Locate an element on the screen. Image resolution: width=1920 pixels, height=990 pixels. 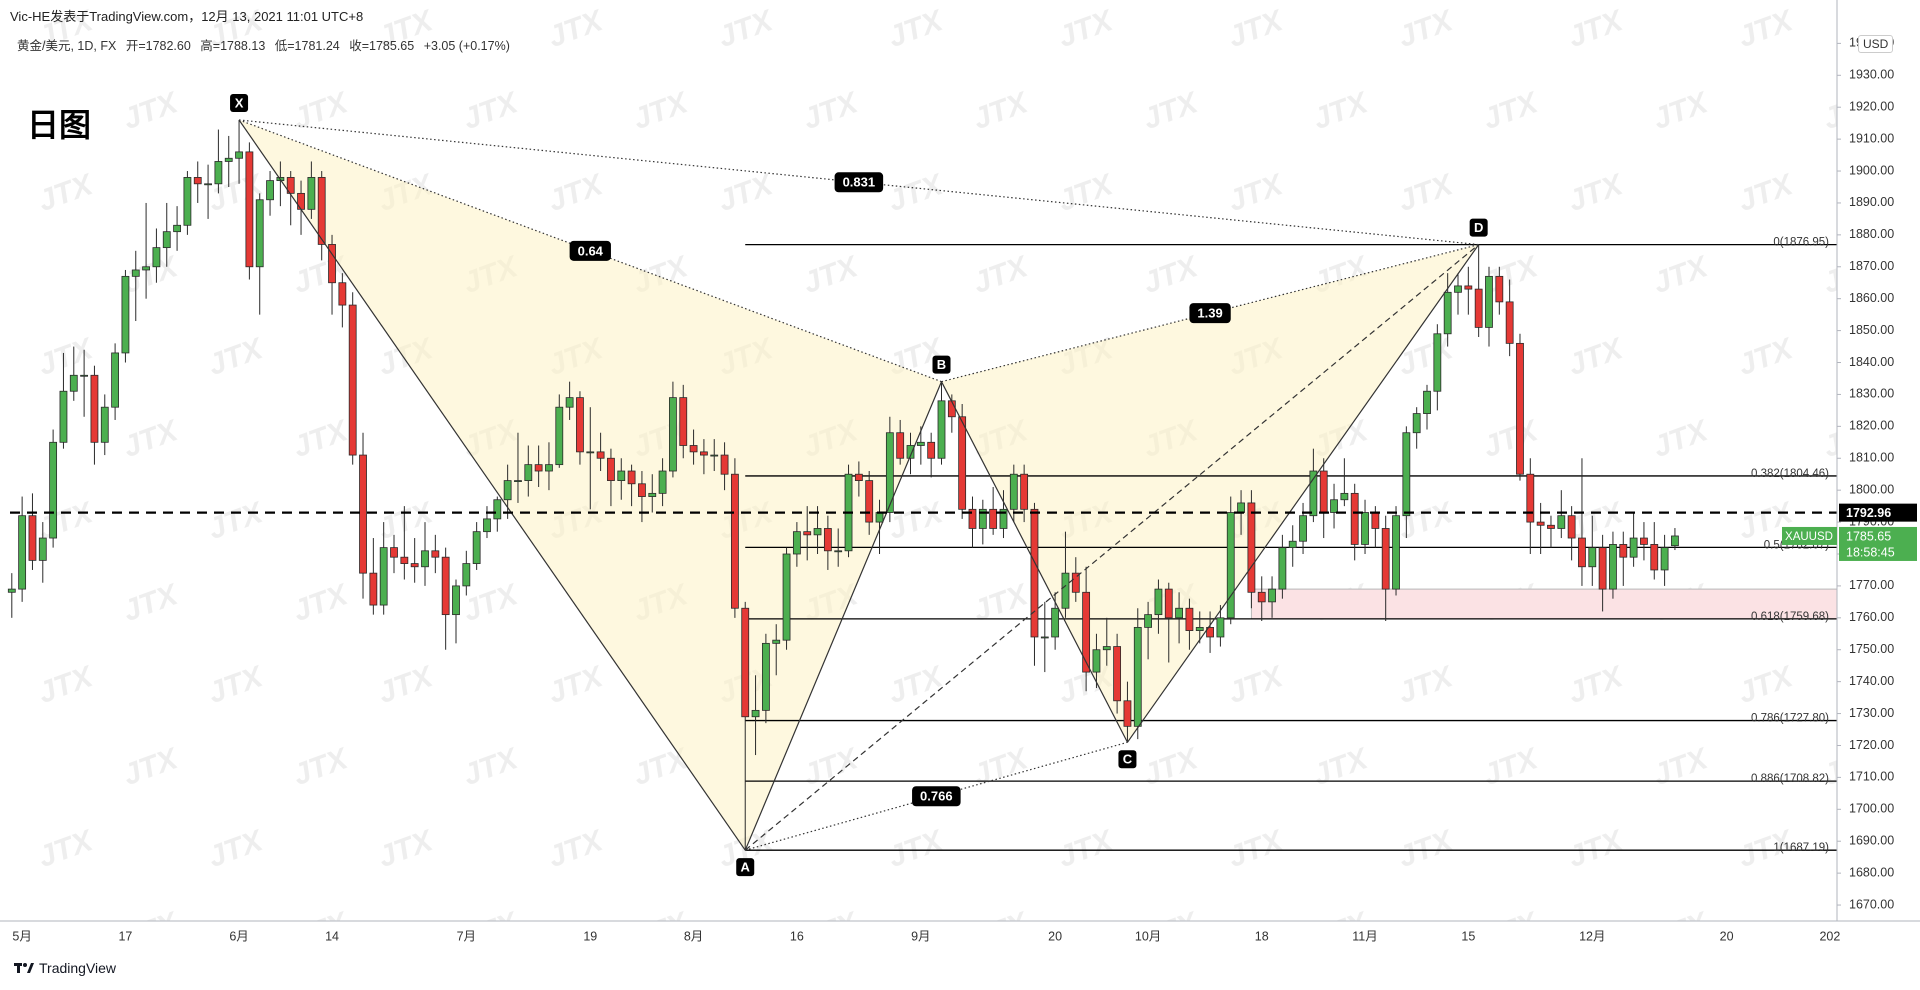
footer-brand: TradingView is located at coordinates (65, 968).